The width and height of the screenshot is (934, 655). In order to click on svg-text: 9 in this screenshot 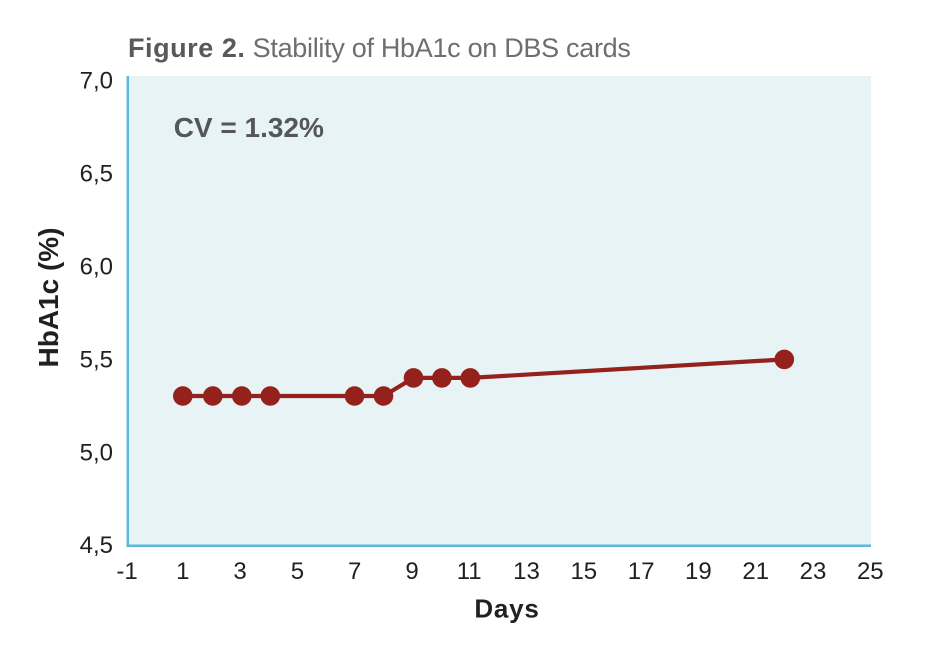, I will do `click(411, 571)`.